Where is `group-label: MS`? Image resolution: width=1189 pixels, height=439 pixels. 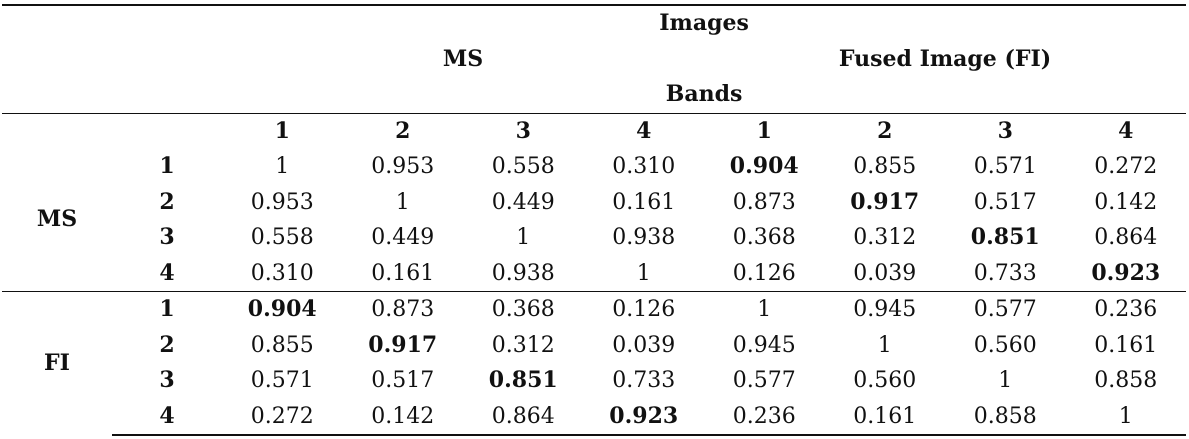 group-label: MS is located at coordinates (57, 219).